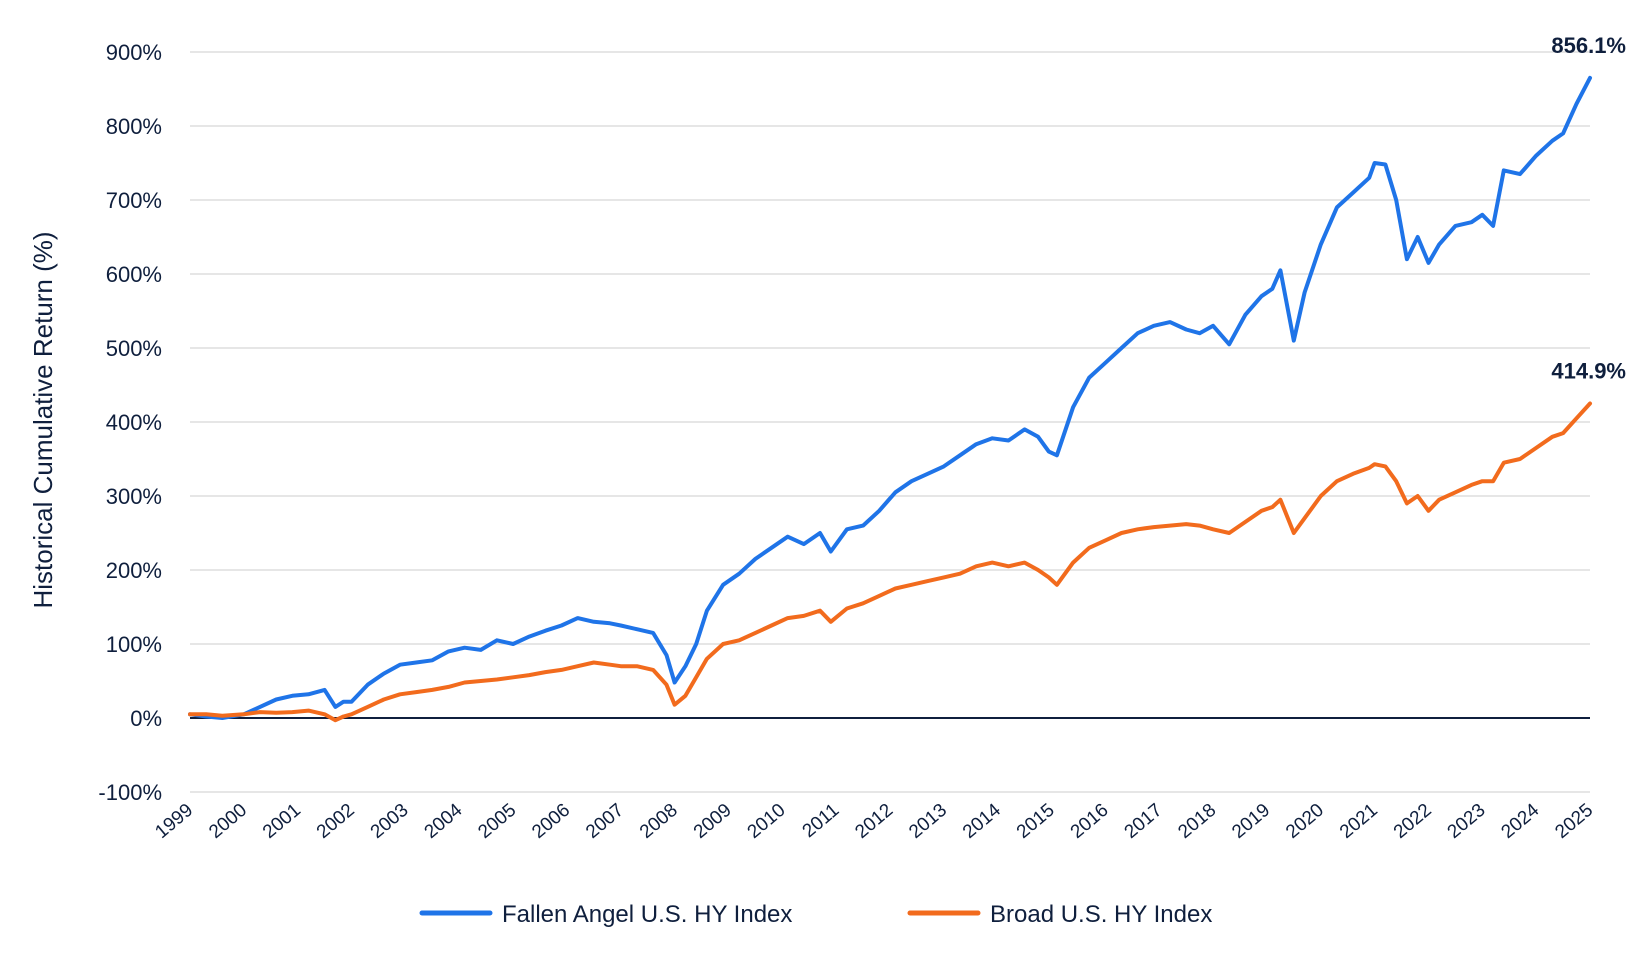 Image resolution: width=1636 pixels, height=961 pixels. I want to click on y-tick-label: 500%, so click(134, 348).